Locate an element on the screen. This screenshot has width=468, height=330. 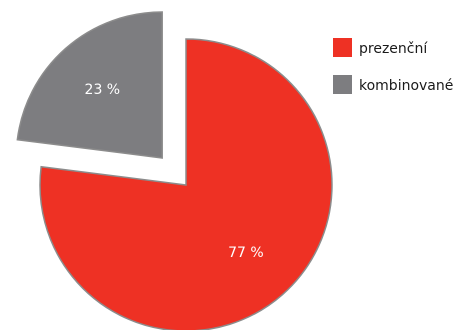
legend-label-kombinovane: kombinované is located at coordinates (406, 86).